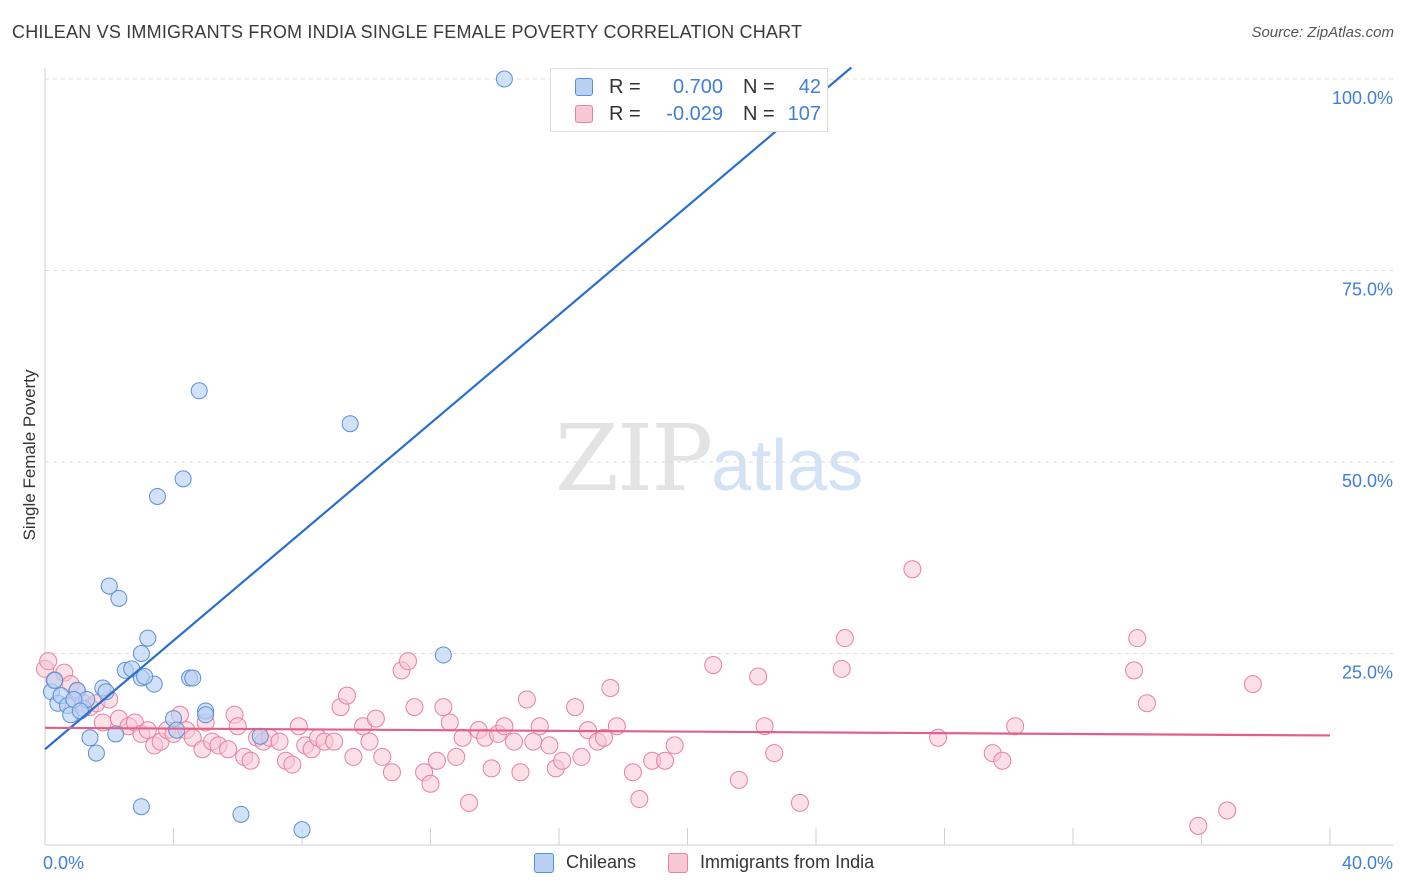  I want to click on legend-r-value: 0.700, so click(697, 86).